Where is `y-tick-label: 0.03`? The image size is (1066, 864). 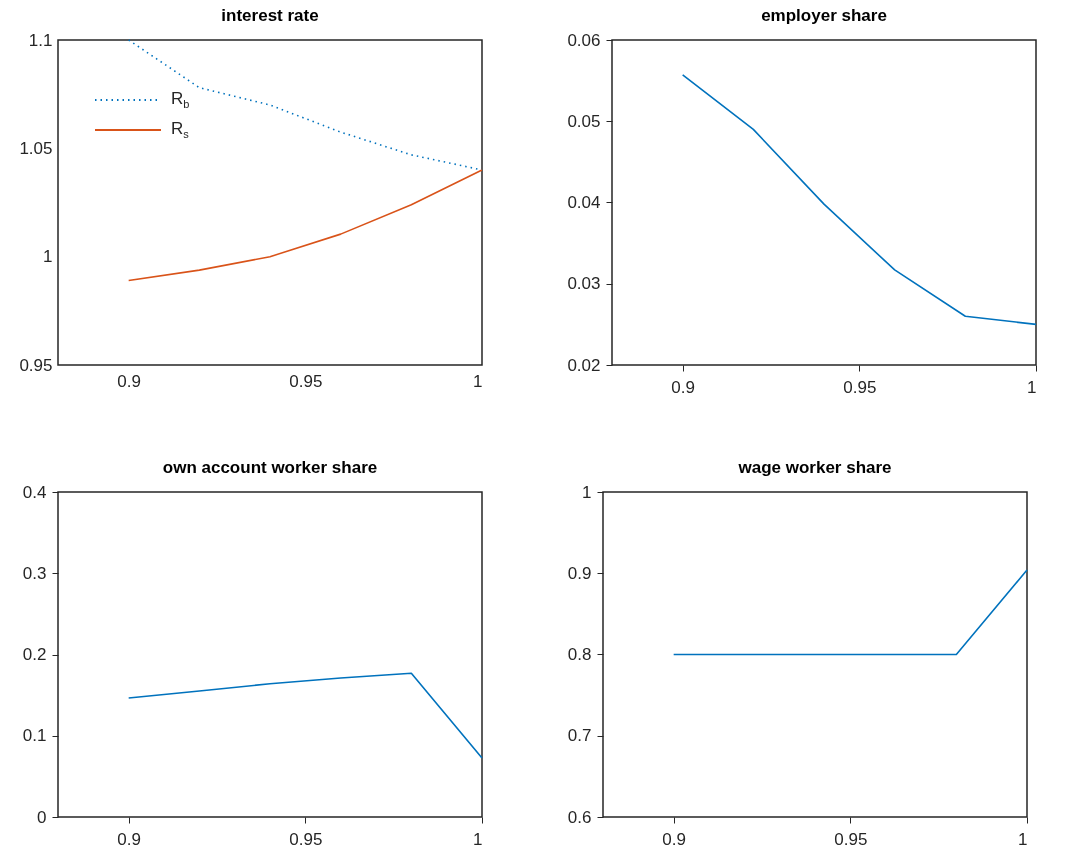 y-tick-label: 0.03 is located at coordinates (584, 284).